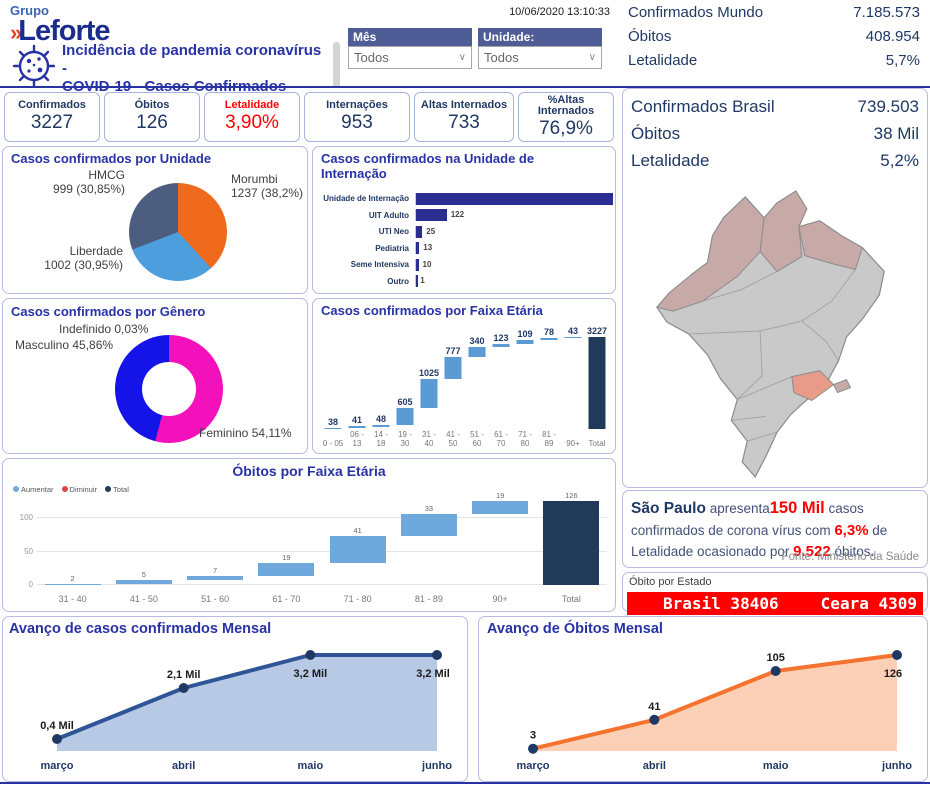  I want to click on state-sao-paulo, so click(813, 386).